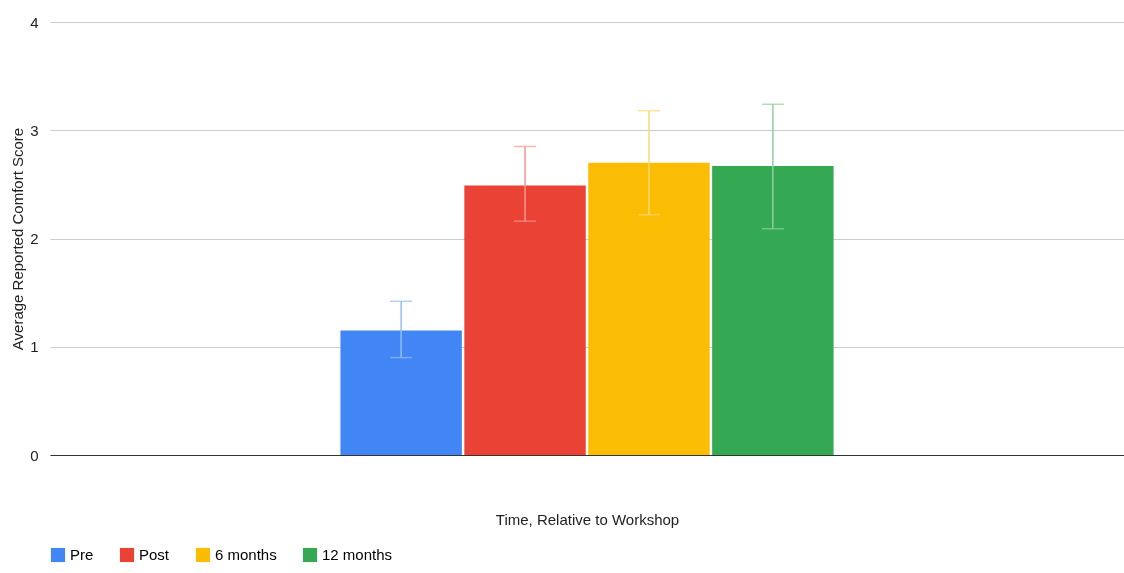 The width and height of the screenshot is (1124, 573). What do you see at coordinates (34, 22) in the screenshot?
I see `y-tick-label: 4` at bounding box center [34, 22].